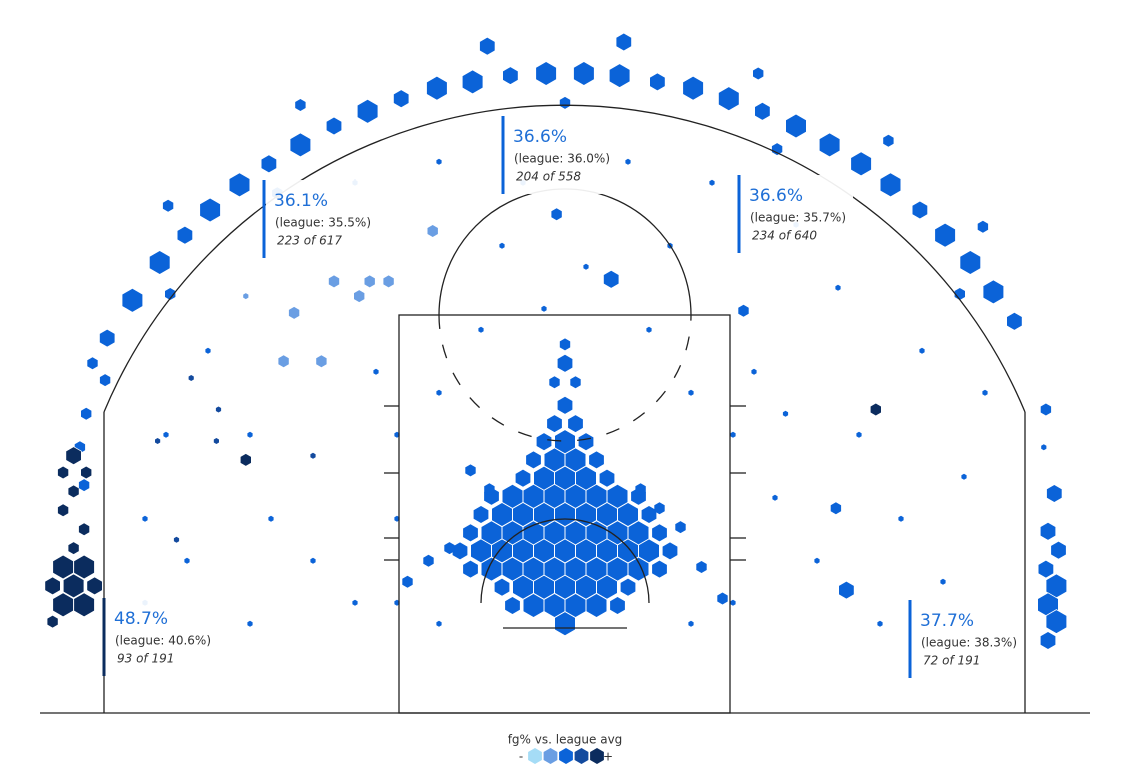 The height and width of the screenshot is (782, 1143). What do you see at coordinates (564, 514) in the screenshot?
I see `paint` at bounding box center [564, 514].